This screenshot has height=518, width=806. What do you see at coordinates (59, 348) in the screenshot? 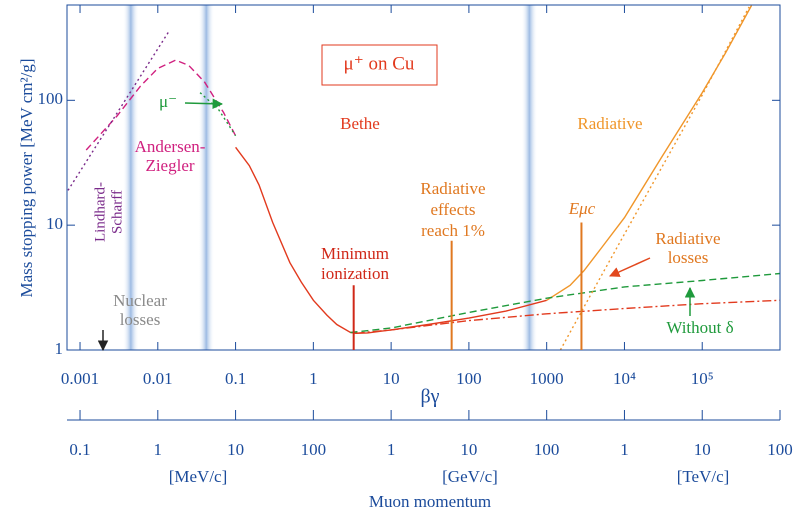
I see `y-tick-label: 1` at bounding box center [59, 348].